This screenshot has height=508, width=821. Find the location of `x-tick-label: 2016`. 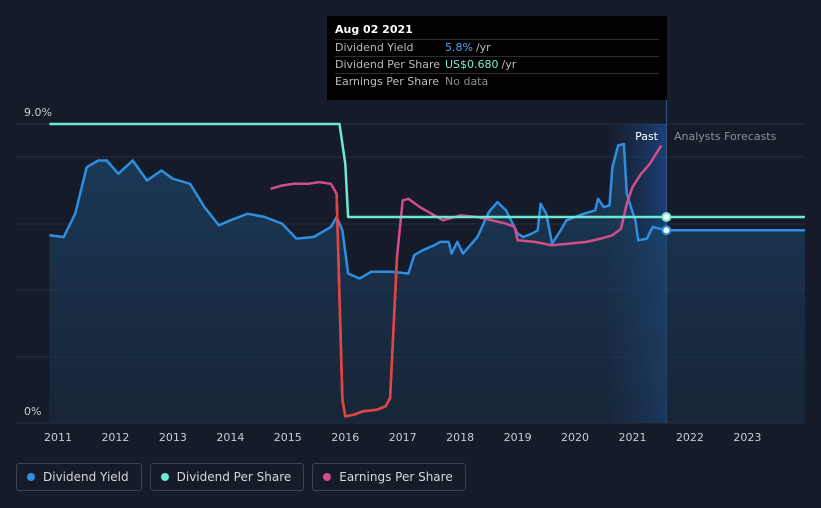

x-tick-label: 2016 is located at coordinates (345, 437).